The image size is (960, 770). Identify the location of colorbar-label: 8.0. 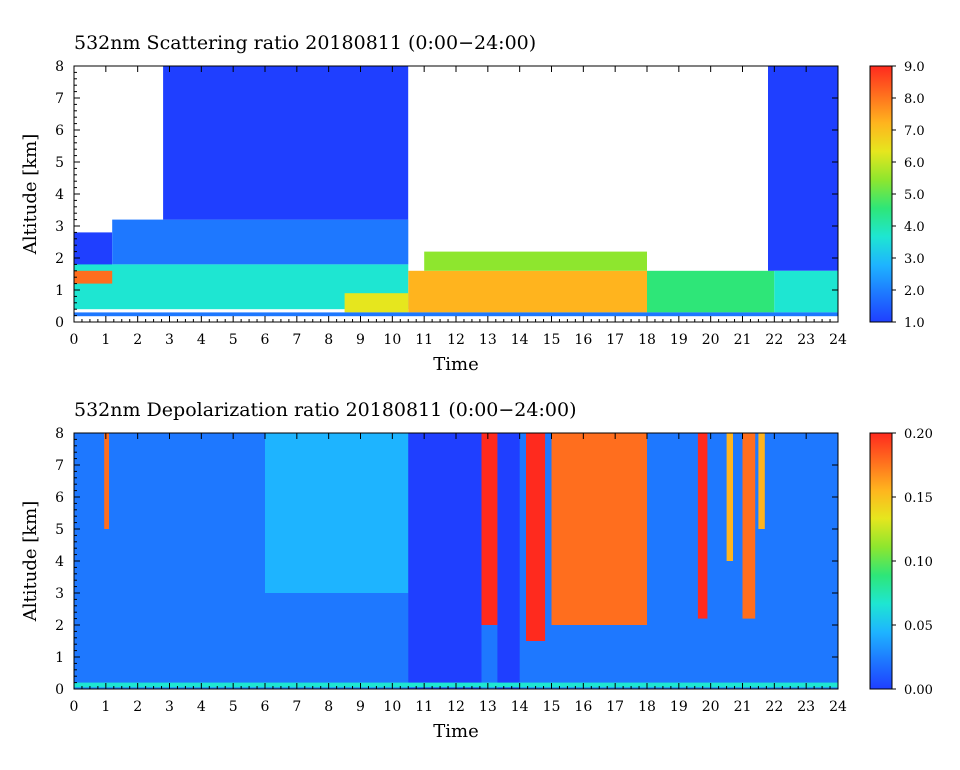
(914, 99).